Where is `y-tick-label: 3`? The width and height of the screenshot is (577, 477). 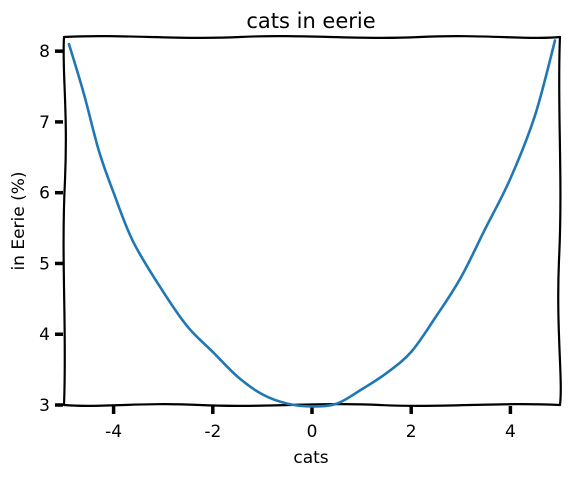
y-tick-label: 3 is located at coordinates (44, 406).